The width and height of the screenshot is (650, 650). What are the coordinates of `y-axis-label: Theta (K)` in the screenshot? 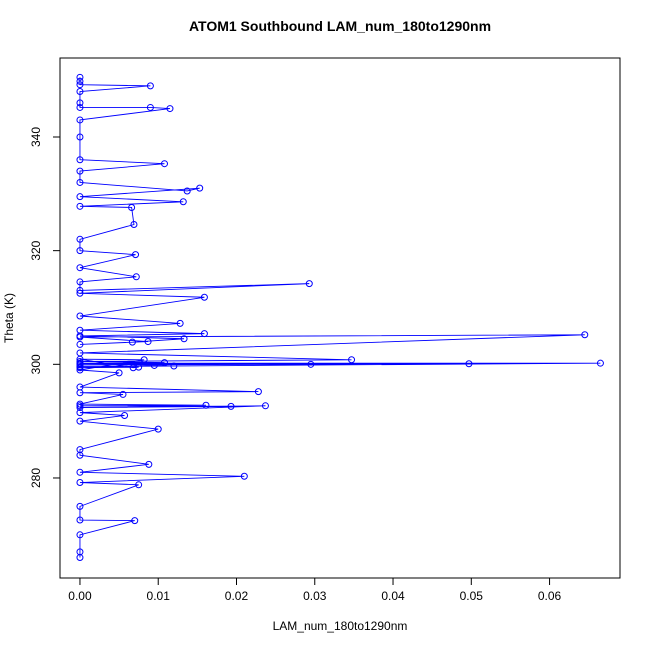 It's located at (9, 318).